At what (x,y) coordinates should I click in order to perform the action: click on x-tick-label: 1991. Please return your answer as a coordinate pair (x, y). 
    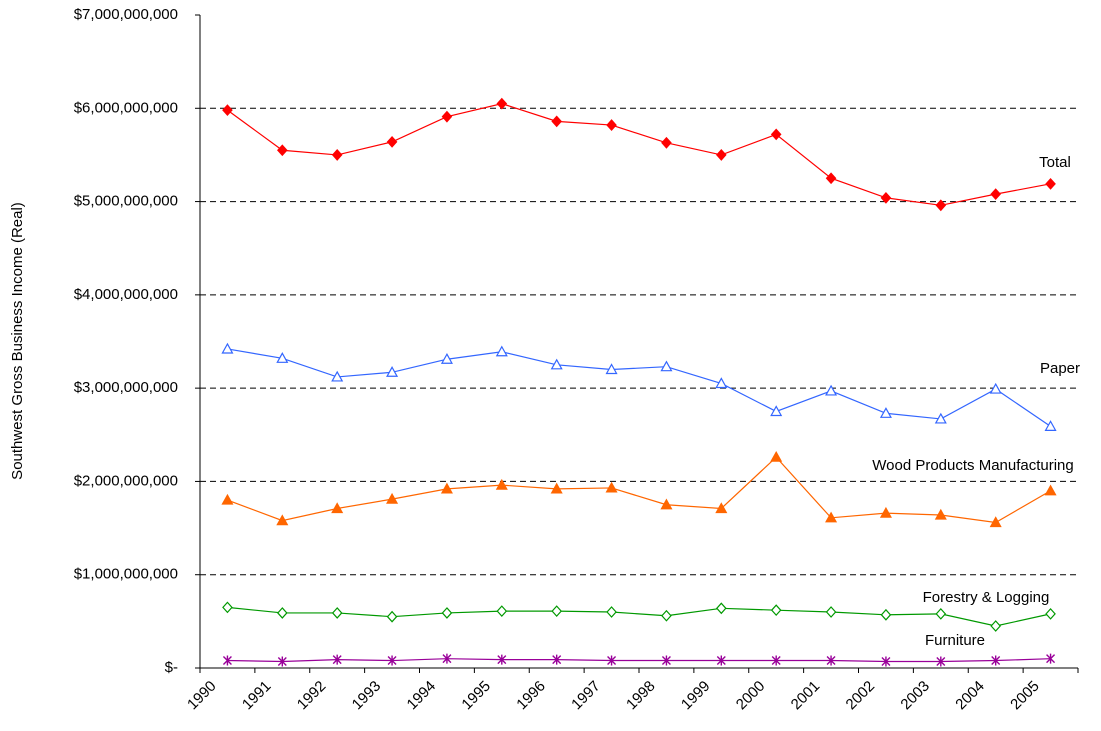
    Looking at the image, I should click on (257, 696).